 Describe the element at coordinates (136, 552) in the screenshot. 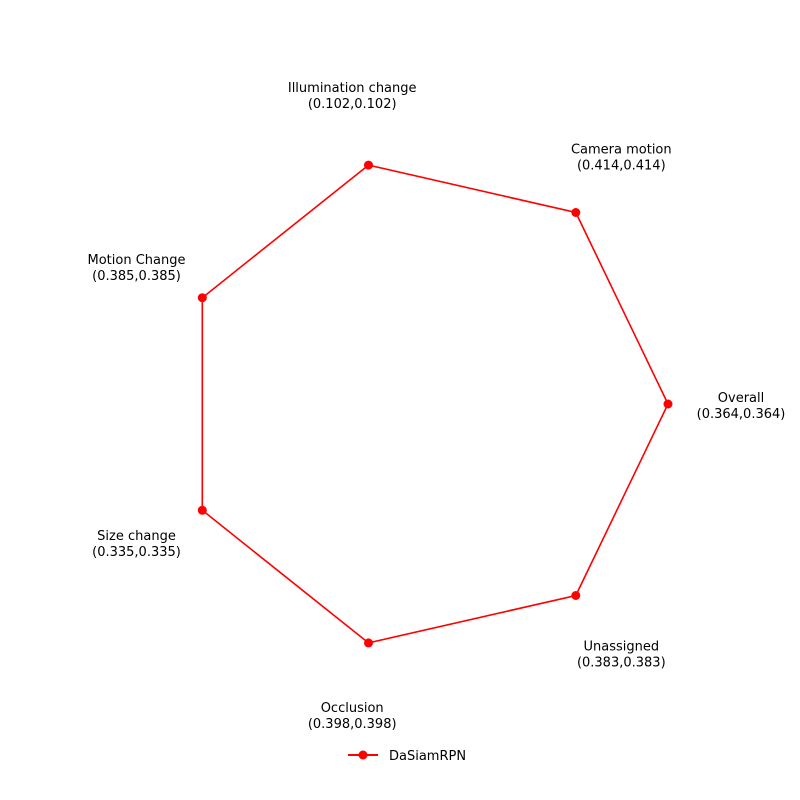

I see `axis-value-label: (0.335,0.335)` at that location.